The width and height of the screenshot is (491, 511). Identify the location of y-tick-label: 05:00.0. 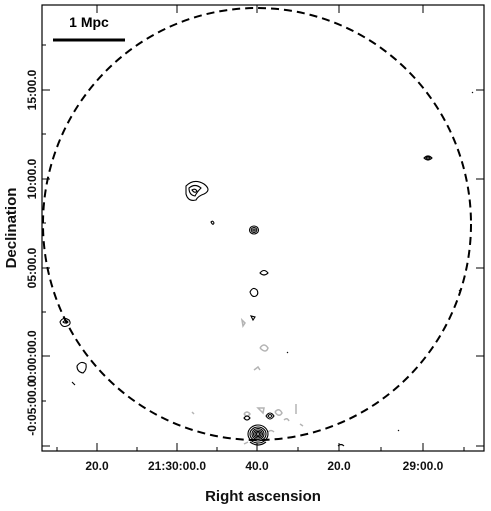
(32, 267).